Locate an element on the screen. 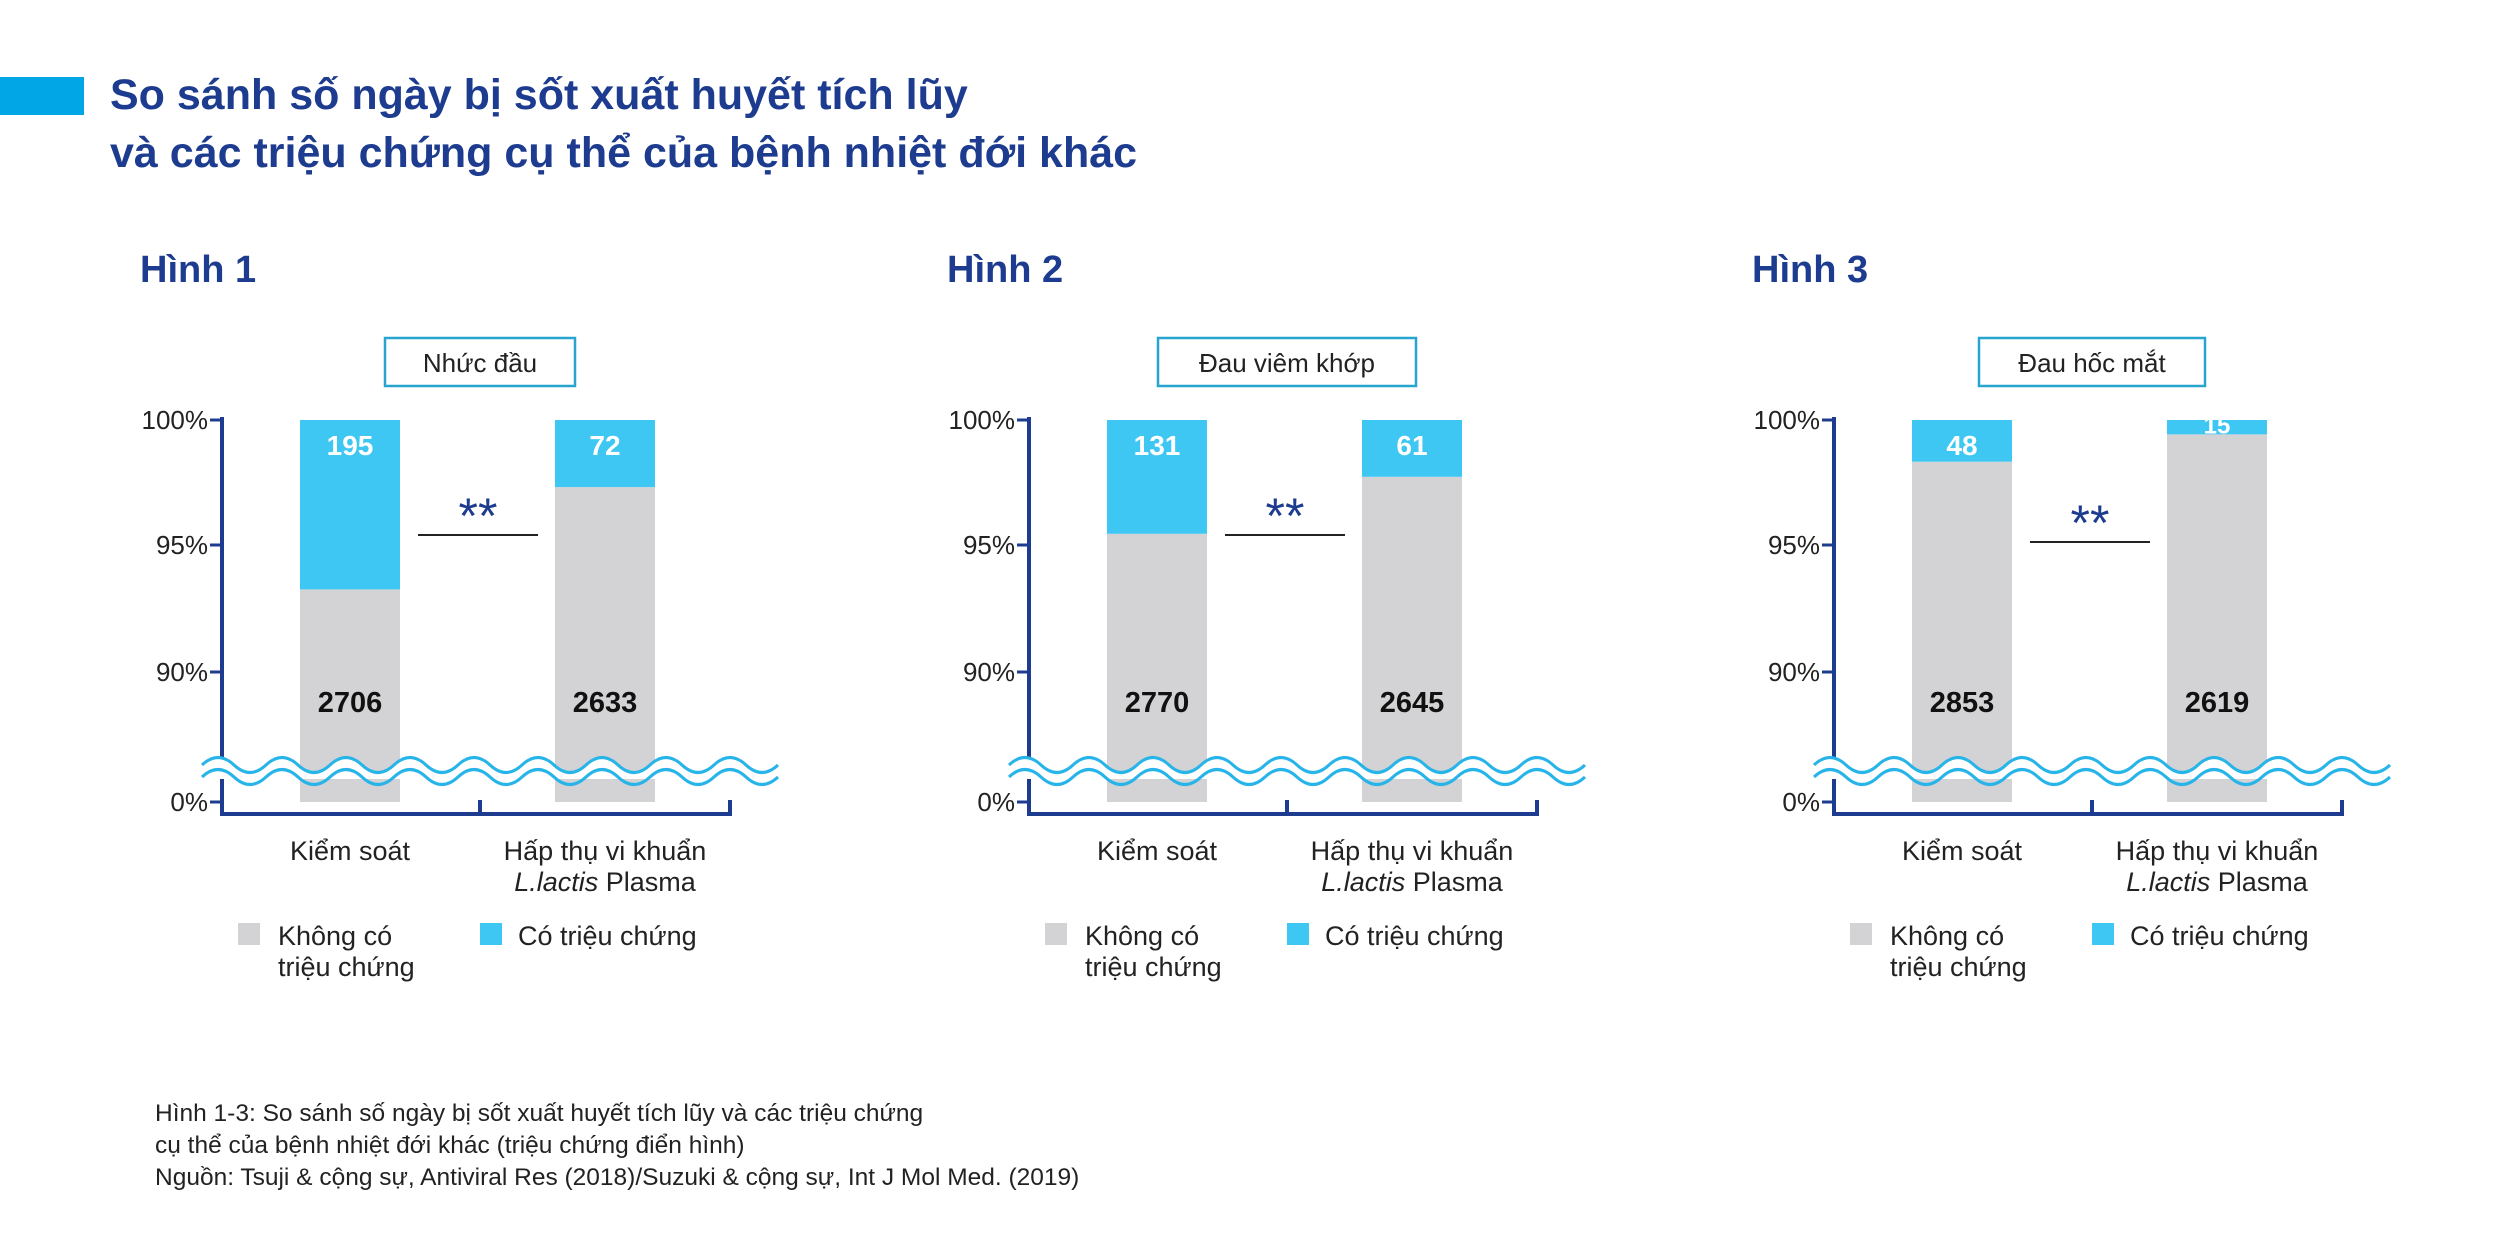 Image resolution: width=2500 pixels, height=1257 pixels. chart-title: Nhức đầu is located at coordinates (480, 363).